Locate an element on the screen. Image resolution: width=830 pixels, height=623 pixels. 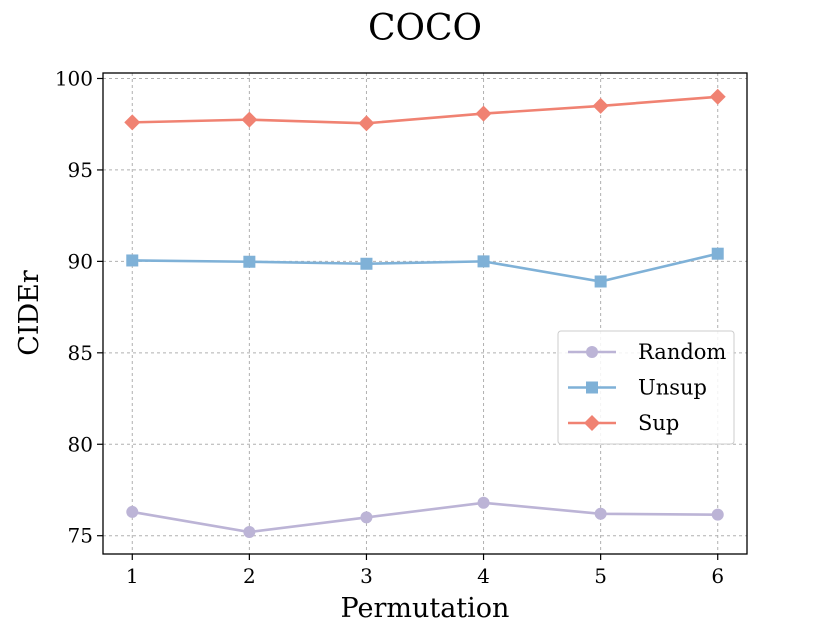
series-line-sup is located at coordinates (425, 110).